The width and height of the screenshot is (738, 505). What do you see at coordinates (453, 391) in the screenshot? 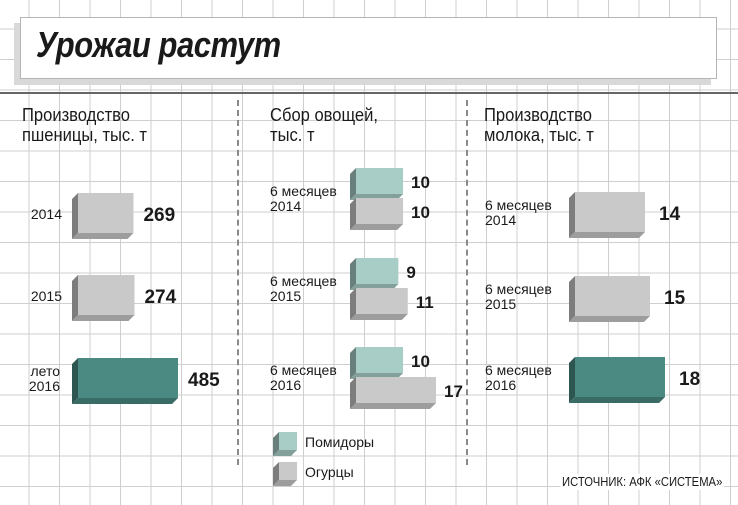
I see `veg-value-2-1: 17` at bounding box center [453, 391].